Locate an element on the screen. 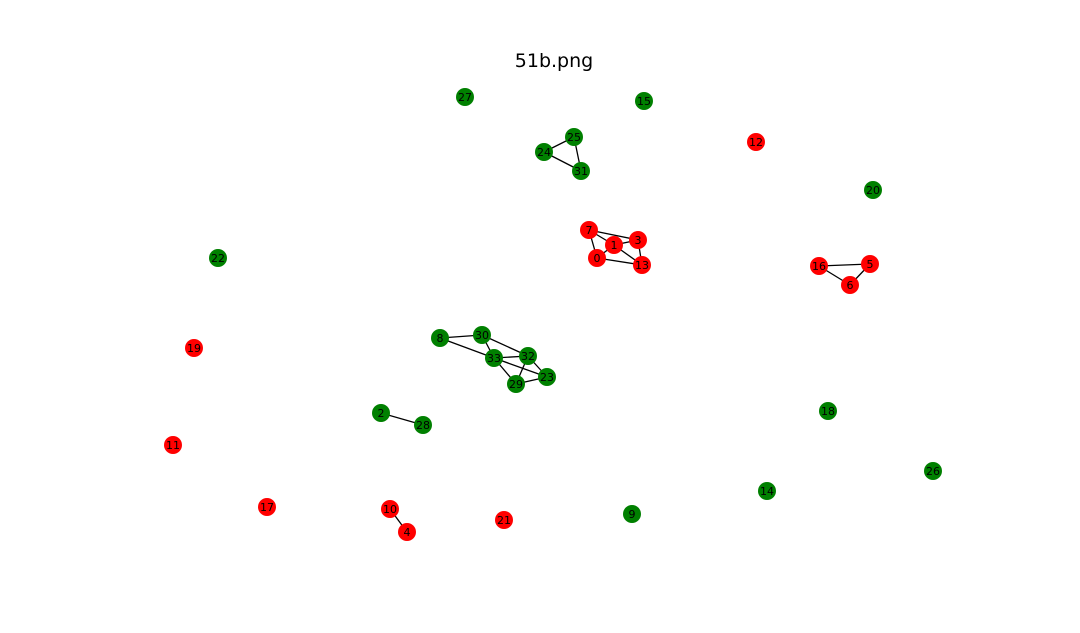 Image resolution: width=1080 pixels, height=633 pixels. node-label: 8 is located at coordinates (440, 338).